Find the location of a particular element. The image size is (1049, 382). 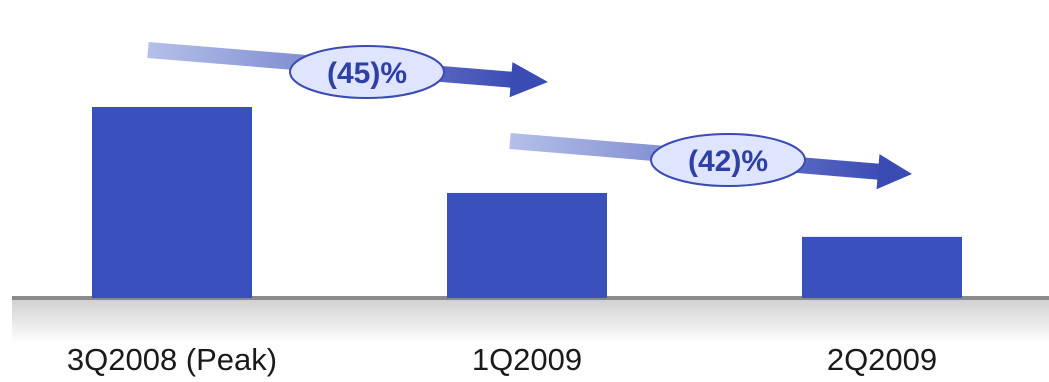

category-label-2q2009: 2Q2009 is located at coordinates (882, 359).